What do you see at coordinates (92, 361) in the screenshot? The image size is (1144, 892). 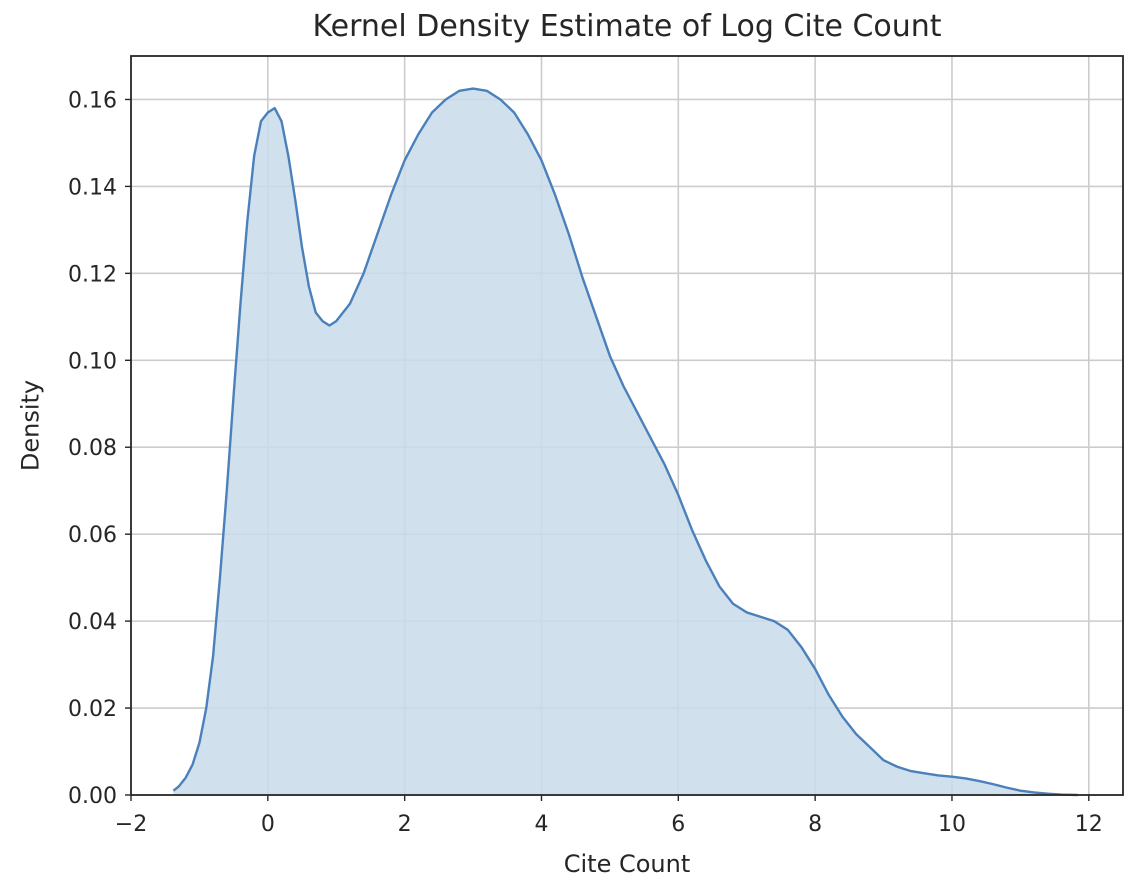 I see `y-tick-label: 0.10` at bounding box center [92, 361].